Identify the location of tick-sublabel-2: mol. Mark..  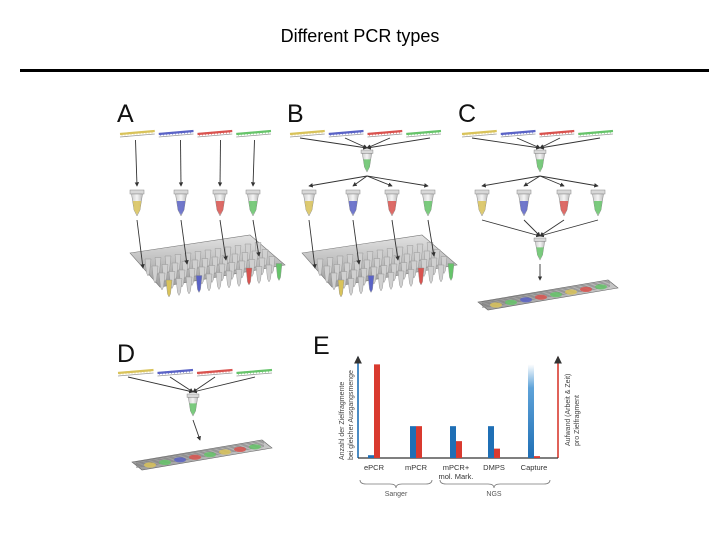
(455, 476).